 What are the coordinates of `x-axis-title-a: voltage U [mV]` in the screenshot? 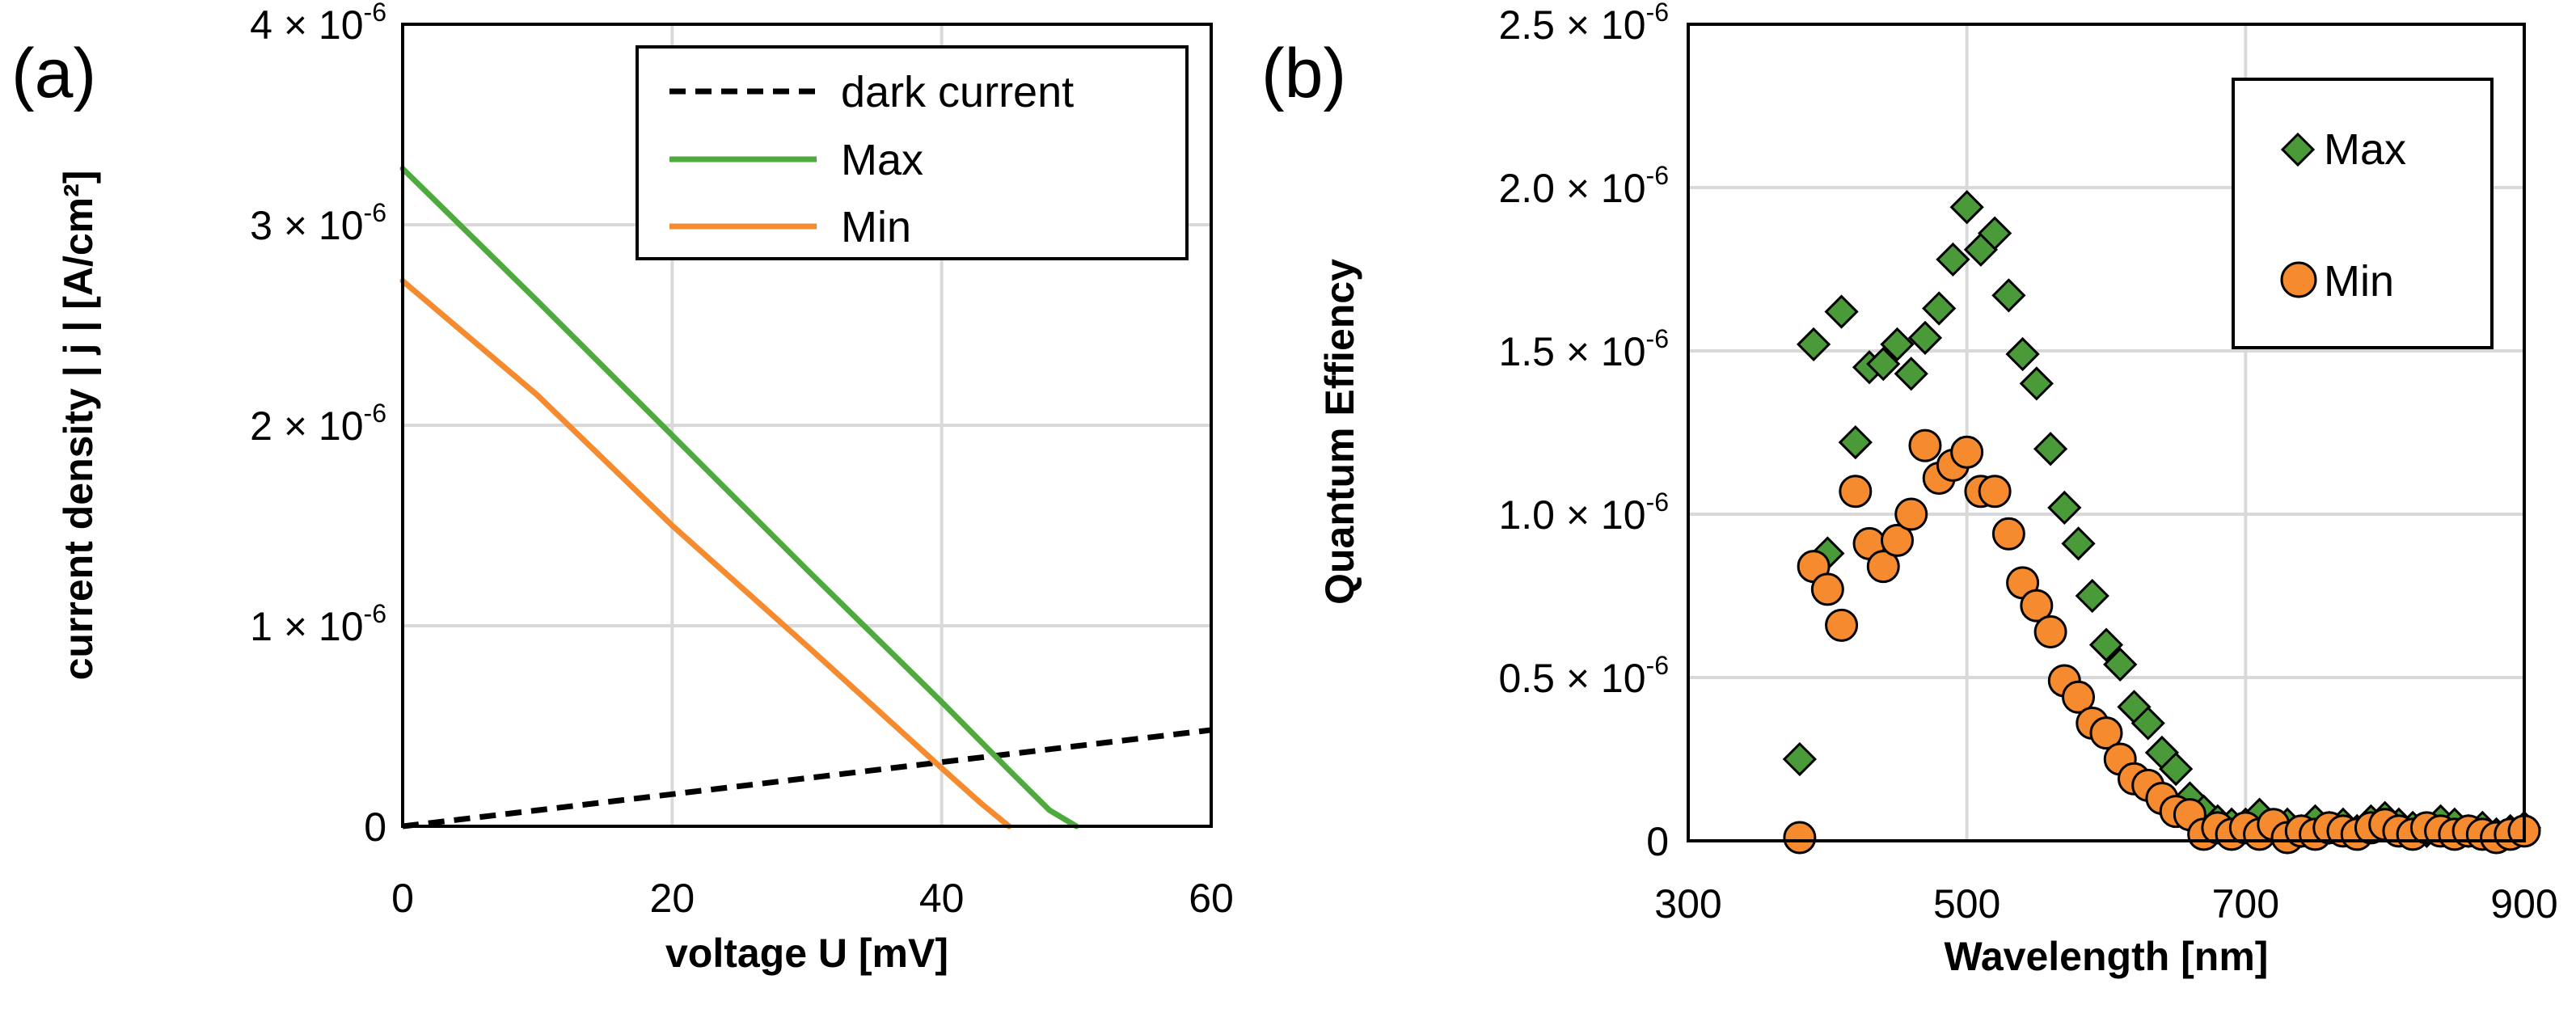 It's located at (806, 954).